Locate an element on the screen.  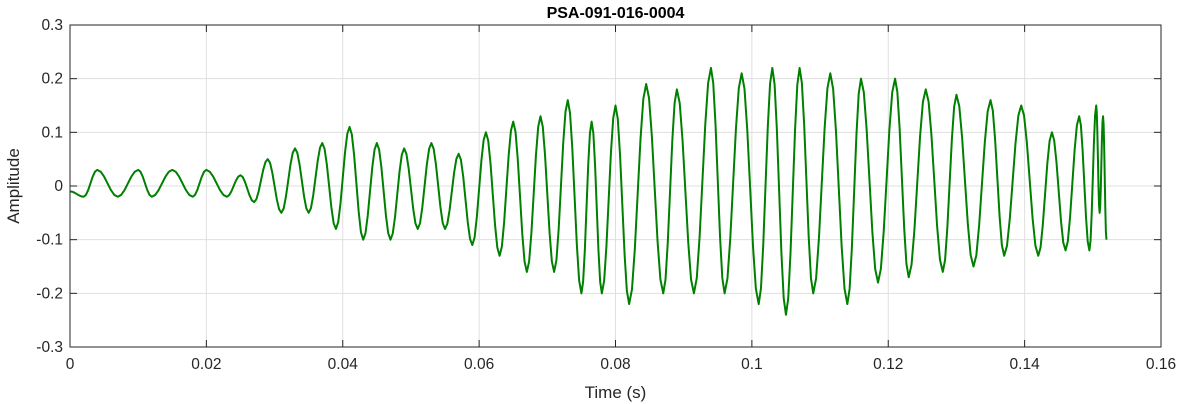
x-tick-label: 0.12 is located at coordinates (888, 364).